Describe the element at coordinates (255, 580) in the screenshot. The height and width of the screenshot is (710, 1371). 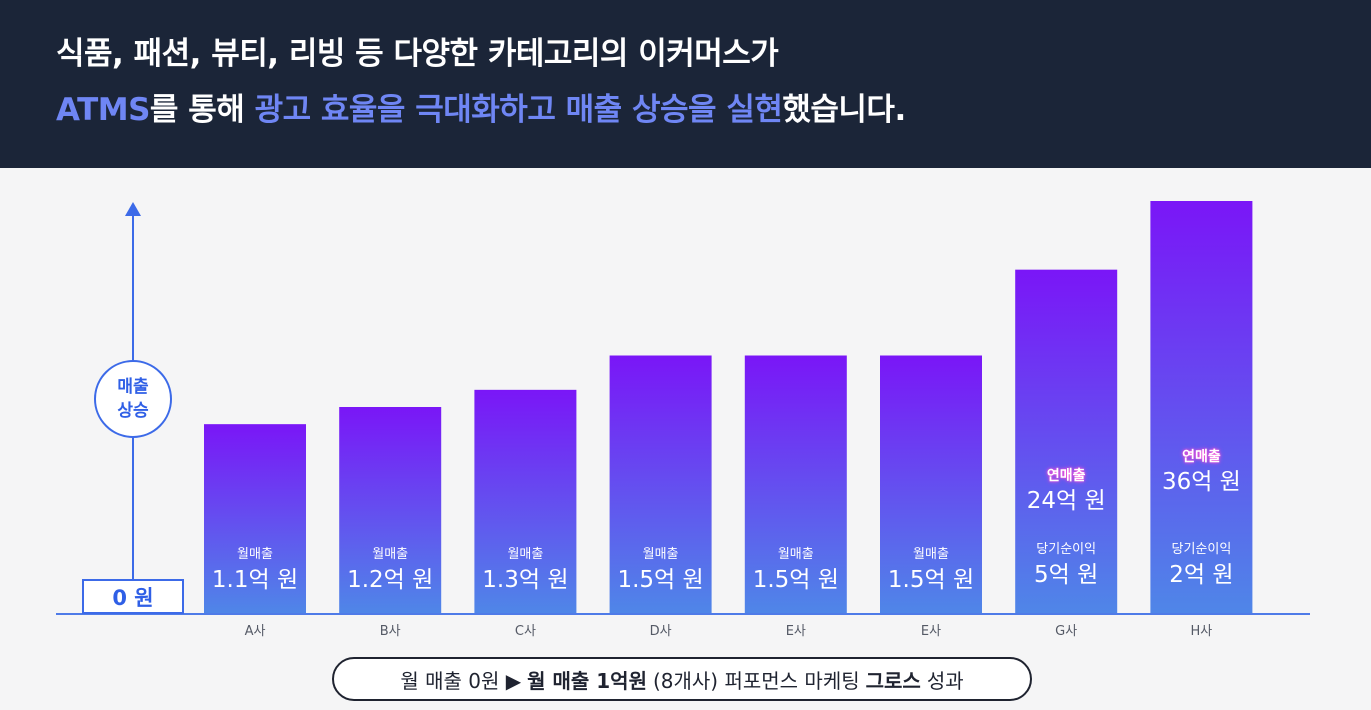
I see `bar-value: 1.1억 원` at that location.